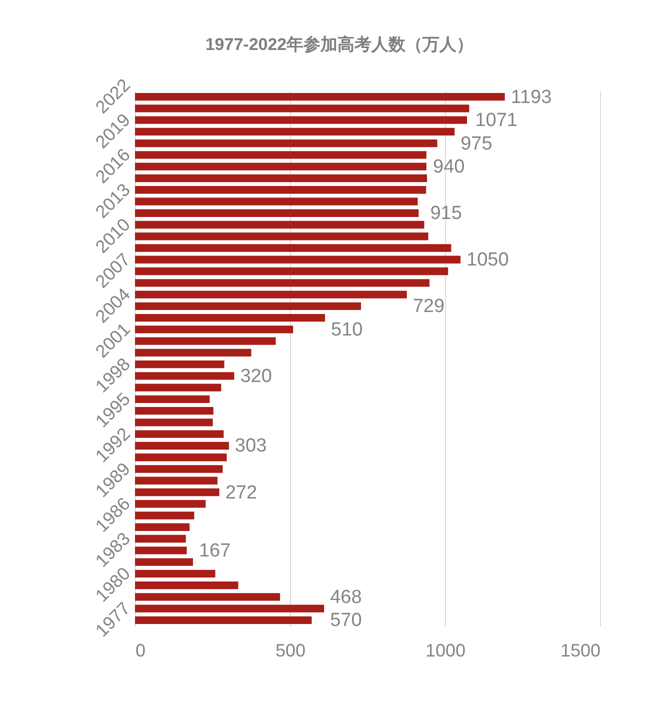 The image size is (660, 720). I want to click on x-tick-label: 1500, so click(580, 650).